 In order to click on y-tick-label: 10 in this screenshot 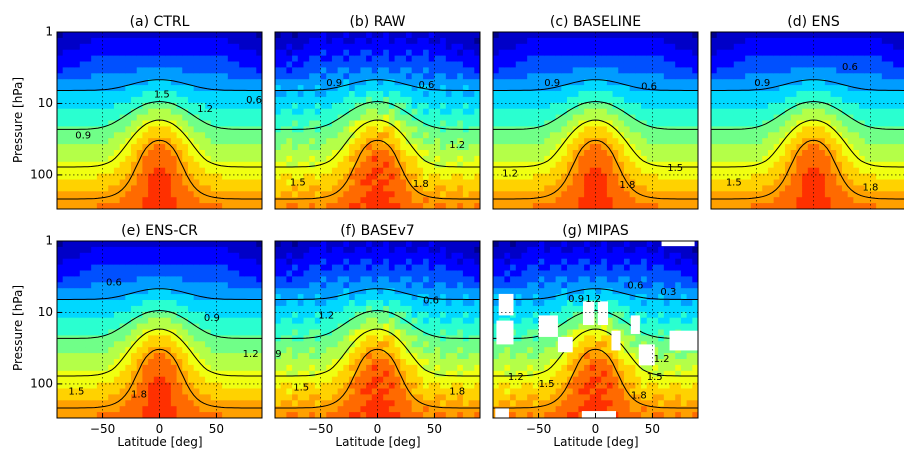, I will do `click(45, 103)`.